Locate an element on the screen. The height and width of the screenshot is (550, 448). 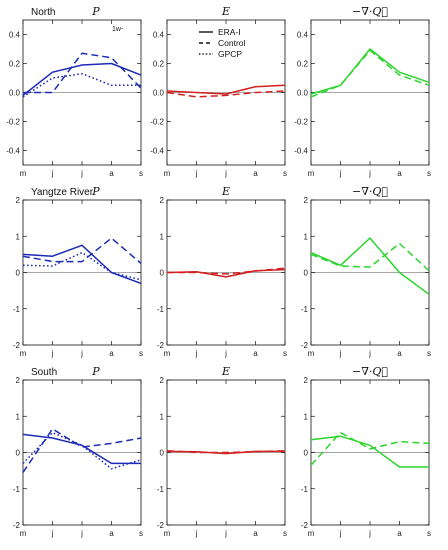
panel-south-p: -2 -1 0 1 2 m j j a s P South is located at coordinates (78, 451).